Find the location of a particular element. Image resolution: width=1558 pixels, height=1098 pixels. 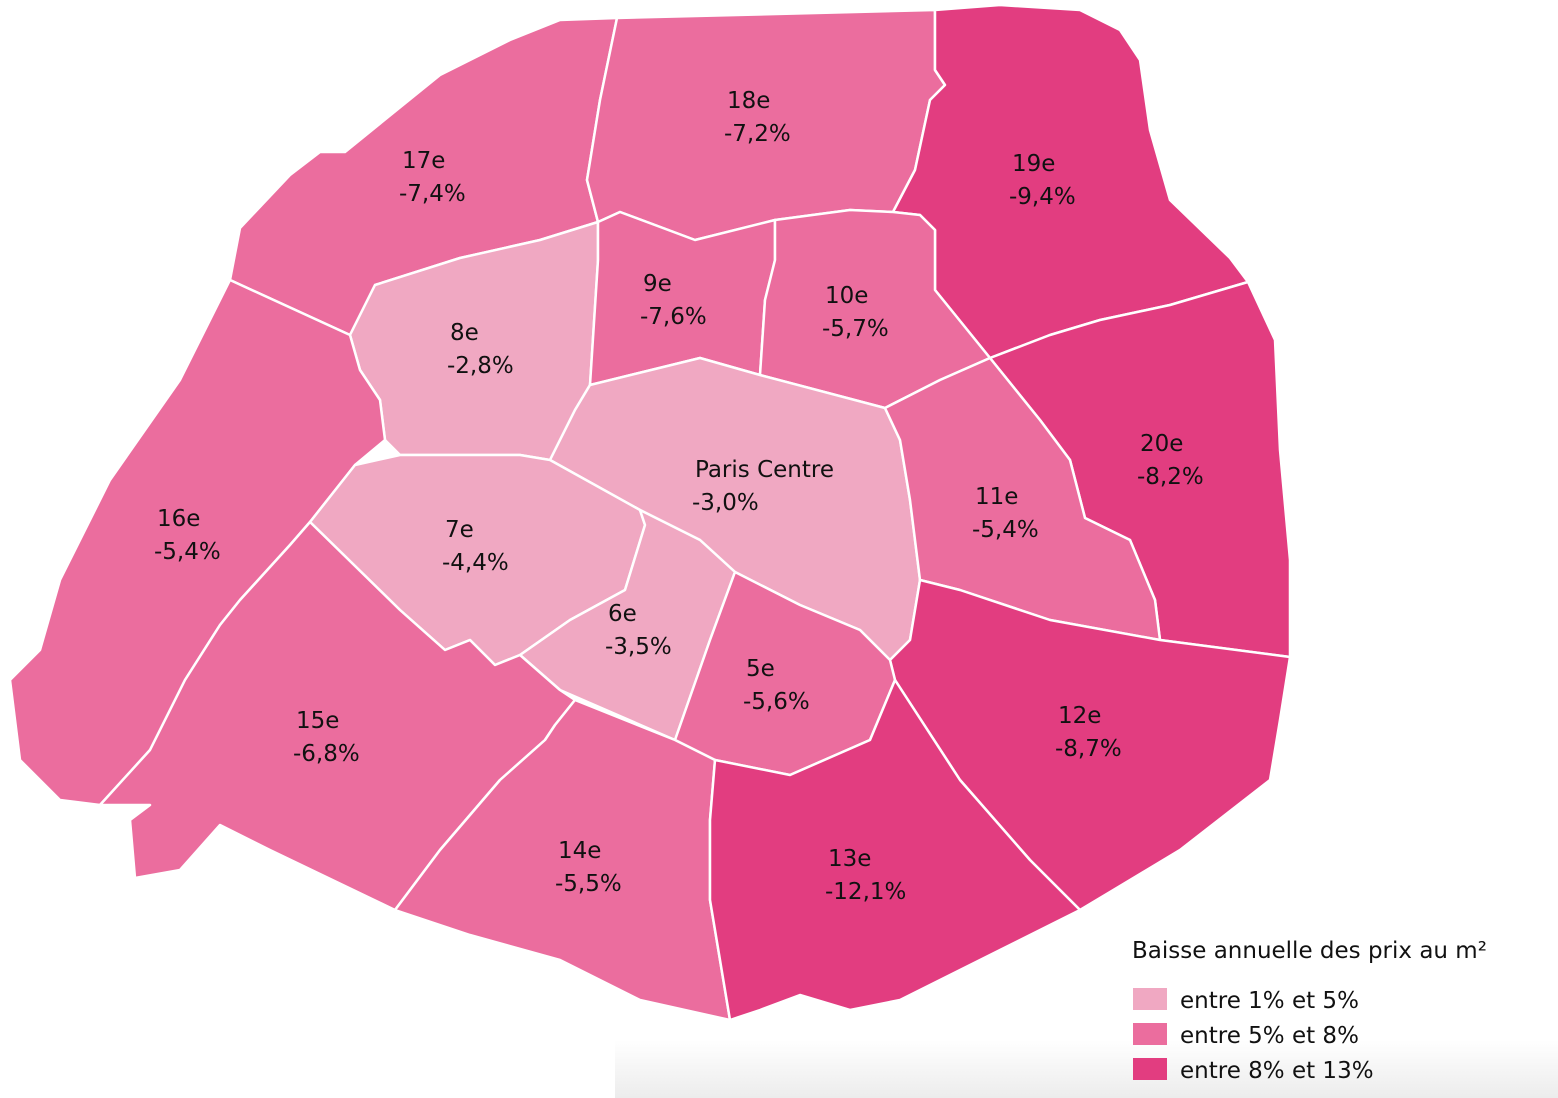

district-value: -3,0% is located at coordinates (725, 503).